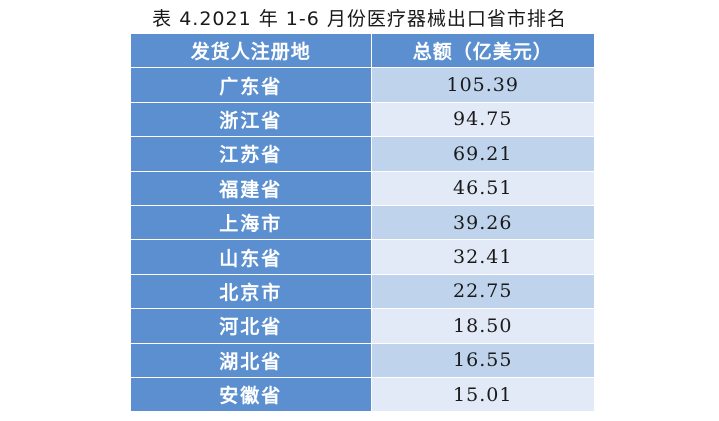  Describe the element at coordinates (251, 257) in the screenshot. I see `region-cell: 山东省` at that location.